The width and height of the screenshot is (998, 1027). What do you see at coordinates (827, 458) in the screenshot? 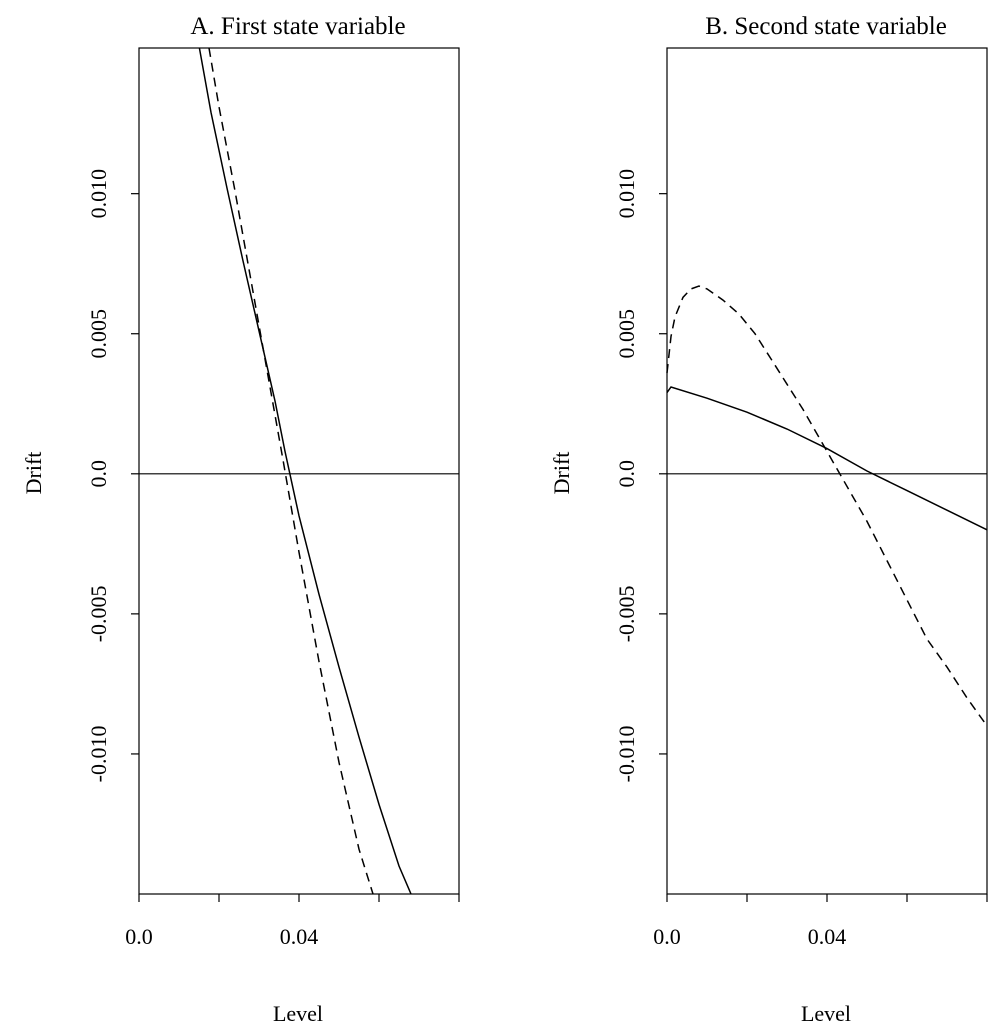
I see `solid-series-line` at bounding box center [827, 458].